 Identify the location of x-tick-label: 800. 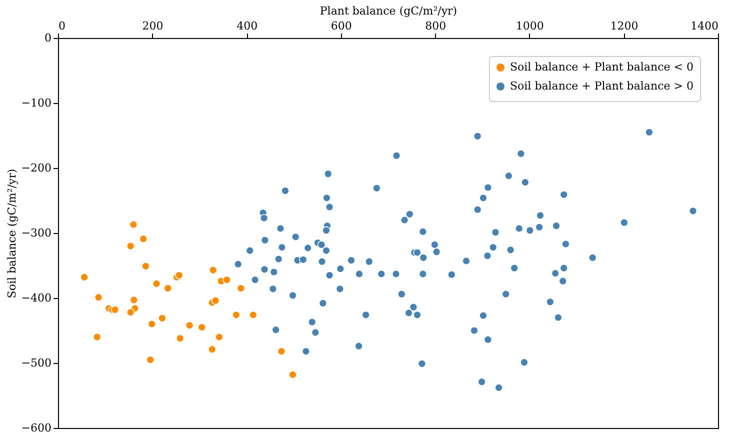
(435, 26).